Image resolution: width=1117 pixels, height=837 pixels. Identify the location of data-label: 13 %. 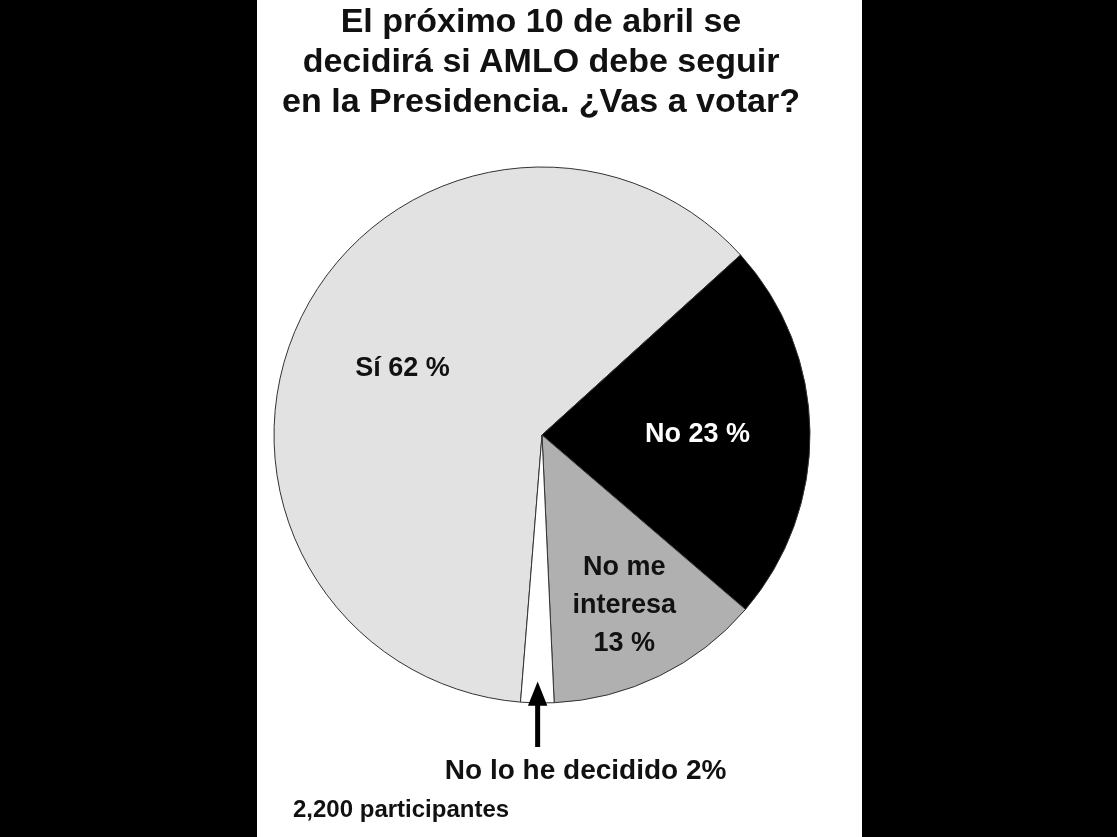
(624, 641).